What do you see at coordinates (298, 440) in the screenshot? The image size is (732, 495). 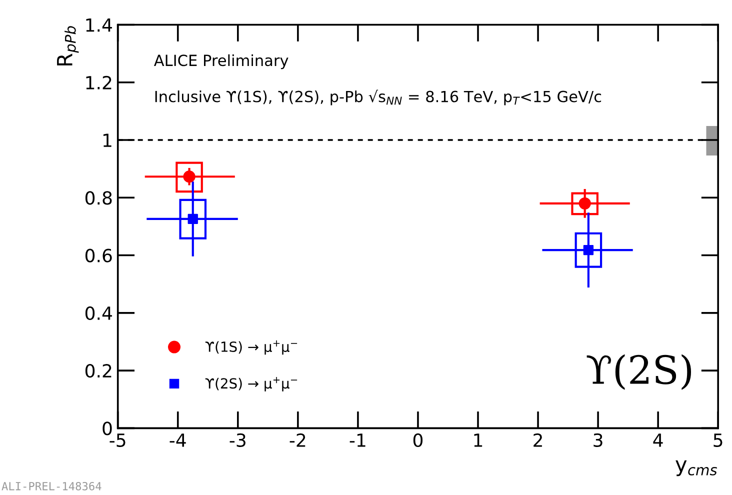 I see `x-tick-label: -2` at bounding box center [298, 440].